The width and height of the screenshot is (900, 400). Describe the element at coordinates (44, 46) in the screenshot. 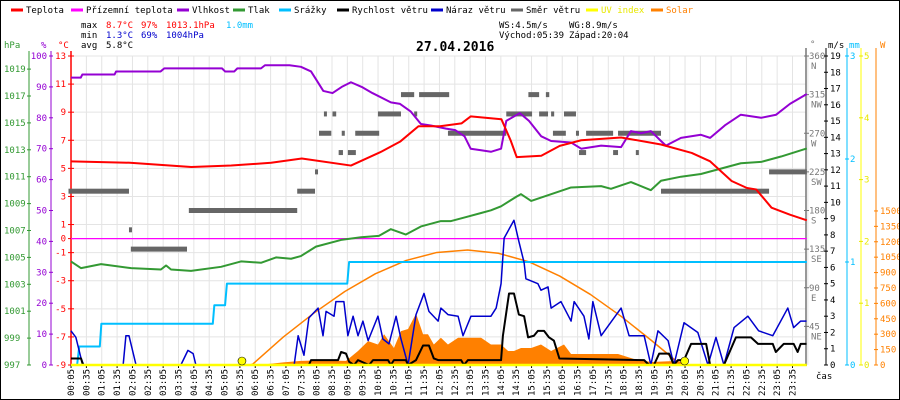

I see `humidity-axis-unit: %` at that location.